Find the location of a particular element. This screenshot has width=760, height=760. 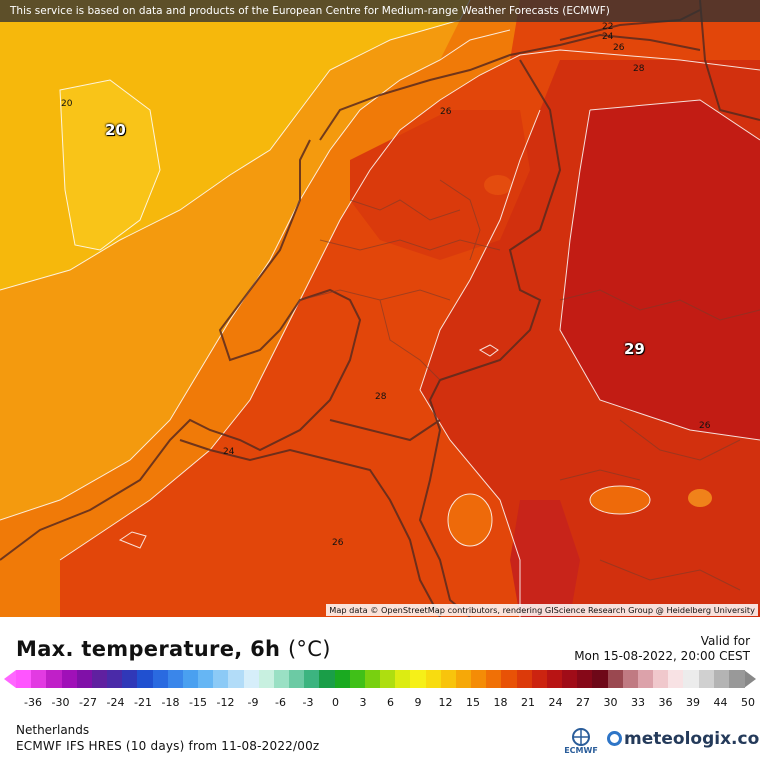

colorbar-max-arrow is located at coordinates (750, 679).